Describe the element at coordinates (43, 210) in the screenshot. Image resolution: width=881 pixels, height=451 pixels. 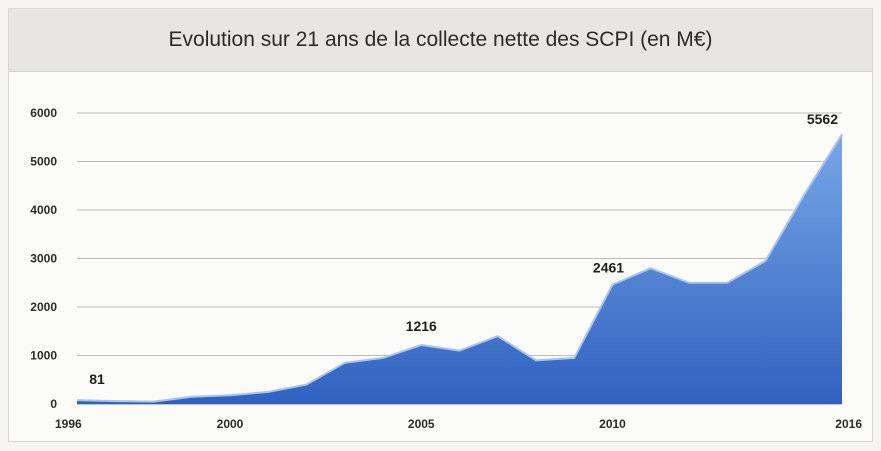
I see `y-tick-label: 4000` at that location.